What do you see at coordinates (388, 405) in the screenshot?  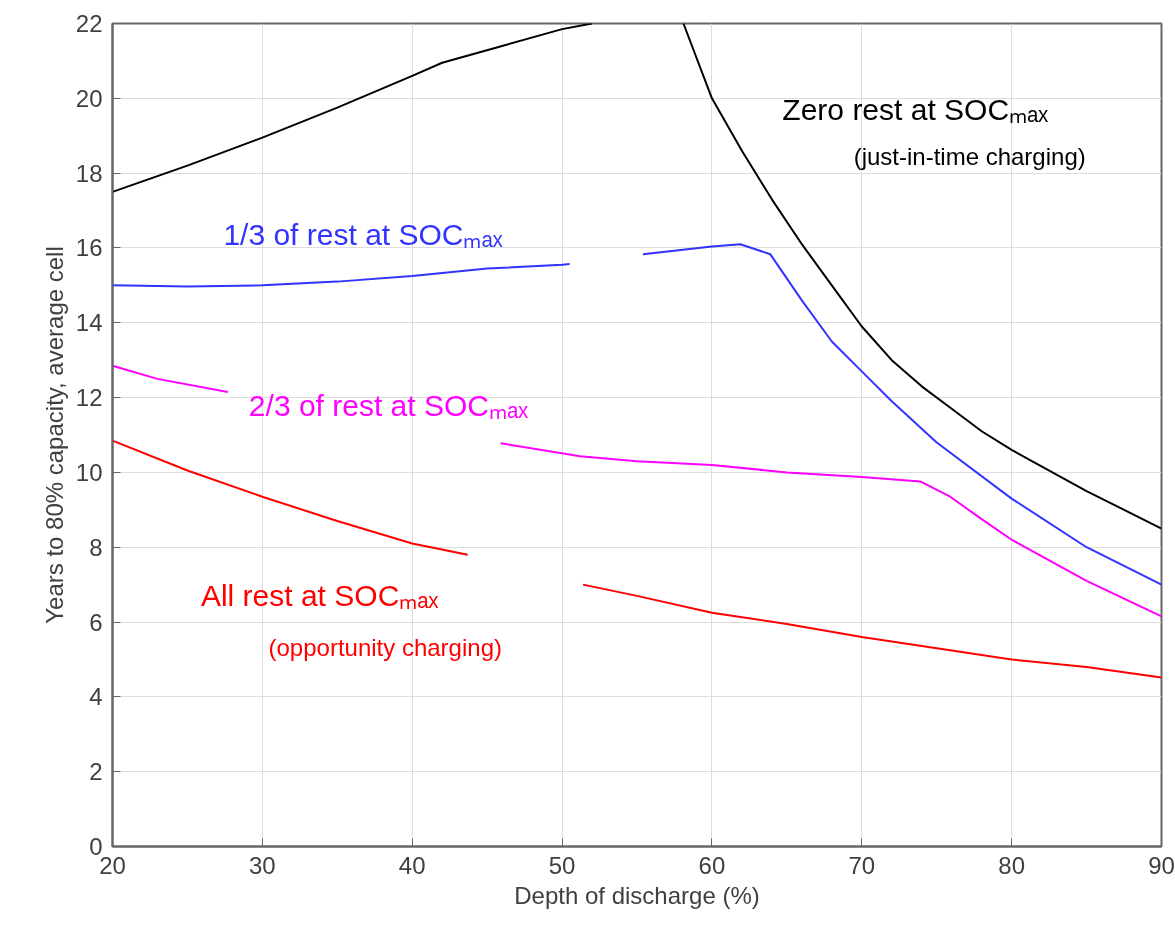 I see `series-label: 2/3 of rest at SOCₘₐₓ` at bounding box center [388, 405].